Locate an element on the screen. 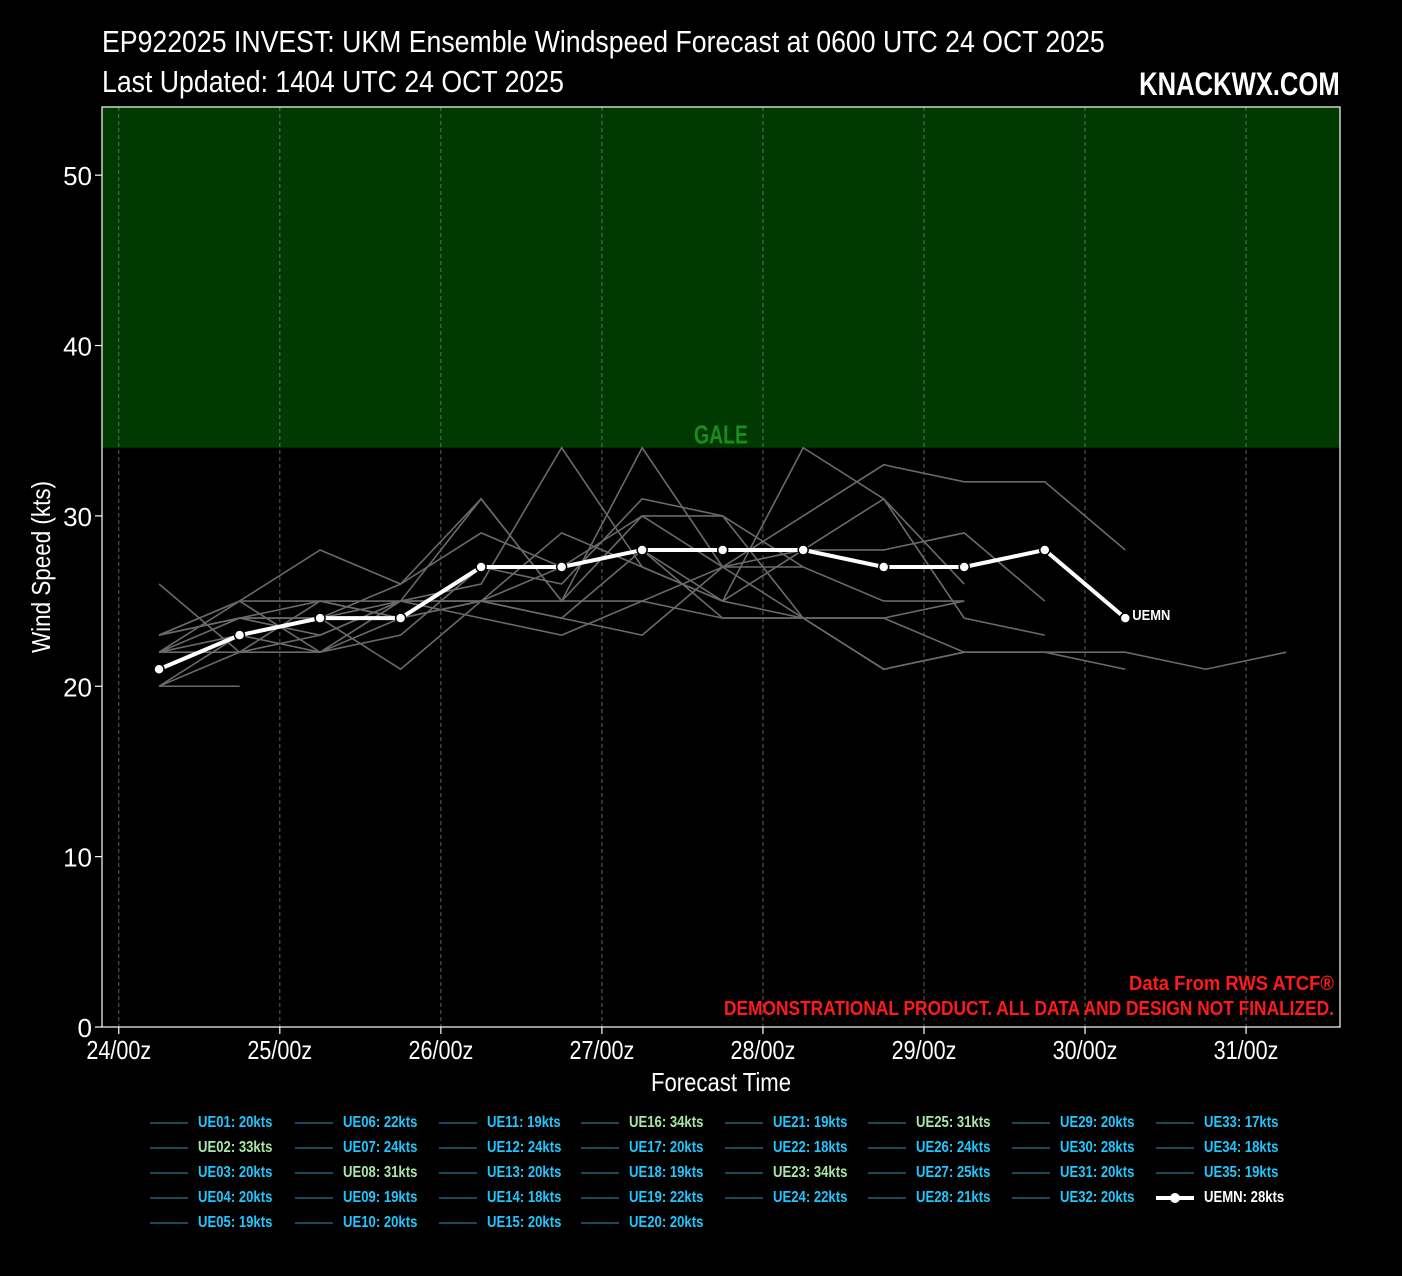 This screenshot has width=1402, height=1276. legend-item: UE20: 20kts is located at coordinates (650, 1223).